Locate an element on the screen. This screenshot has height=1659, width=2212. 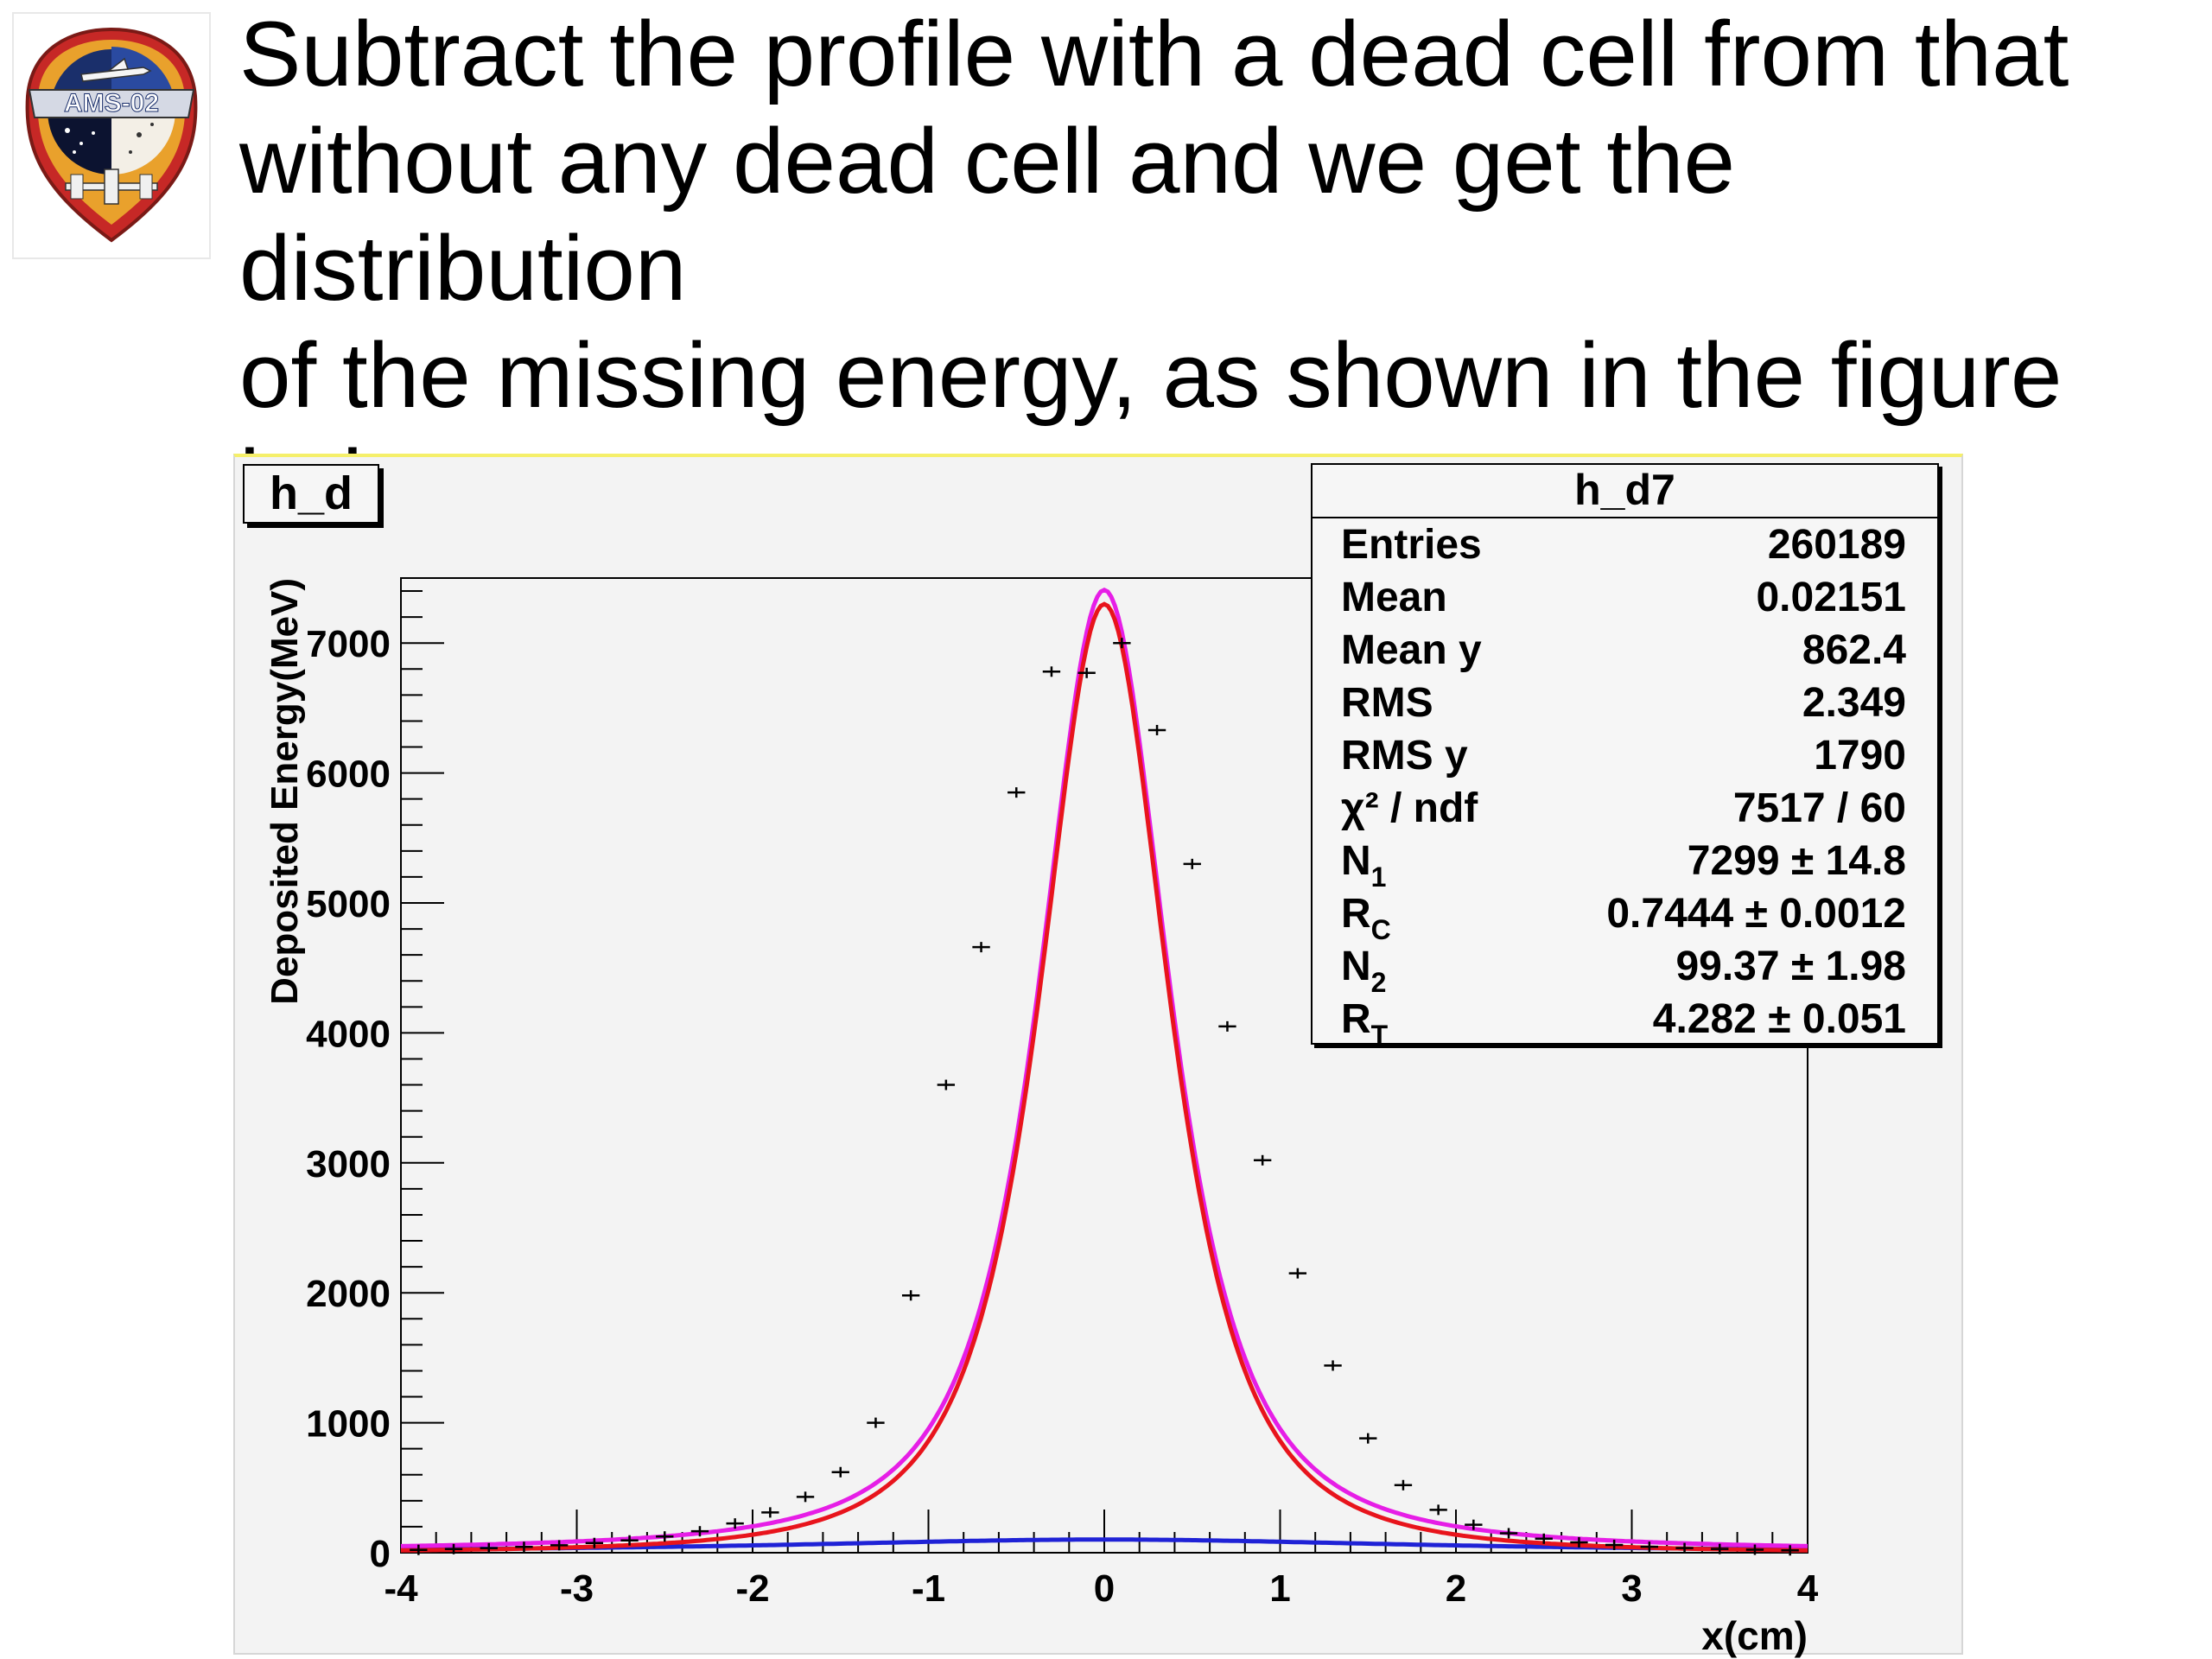
y-tick-label: 0 is located at coordinates (380, 1554).